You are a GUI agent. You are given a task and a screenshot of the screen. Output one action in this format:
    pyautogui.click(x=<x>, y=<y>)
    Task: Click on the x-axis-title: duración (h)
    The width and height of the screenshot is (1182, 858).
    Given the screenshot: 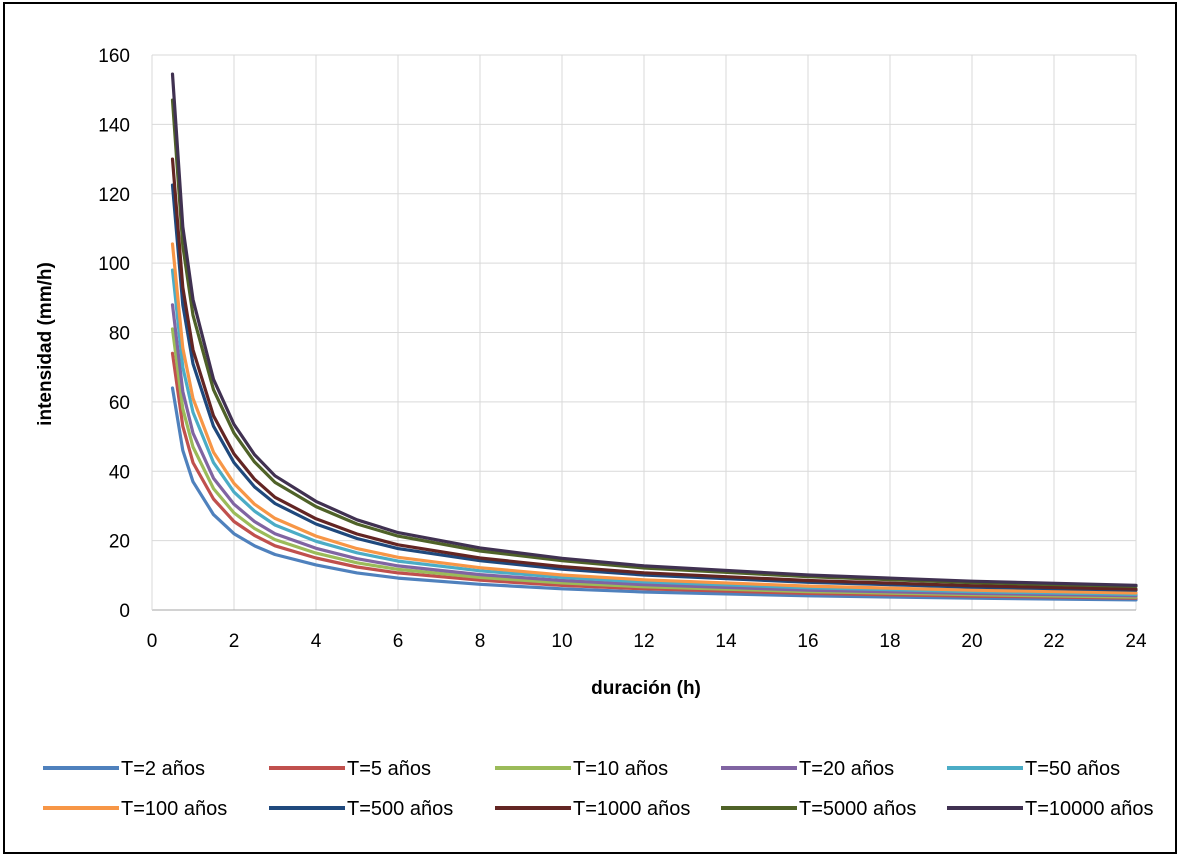 What is the action you would take?
    pyautogui.click(x=646, y=688)
    